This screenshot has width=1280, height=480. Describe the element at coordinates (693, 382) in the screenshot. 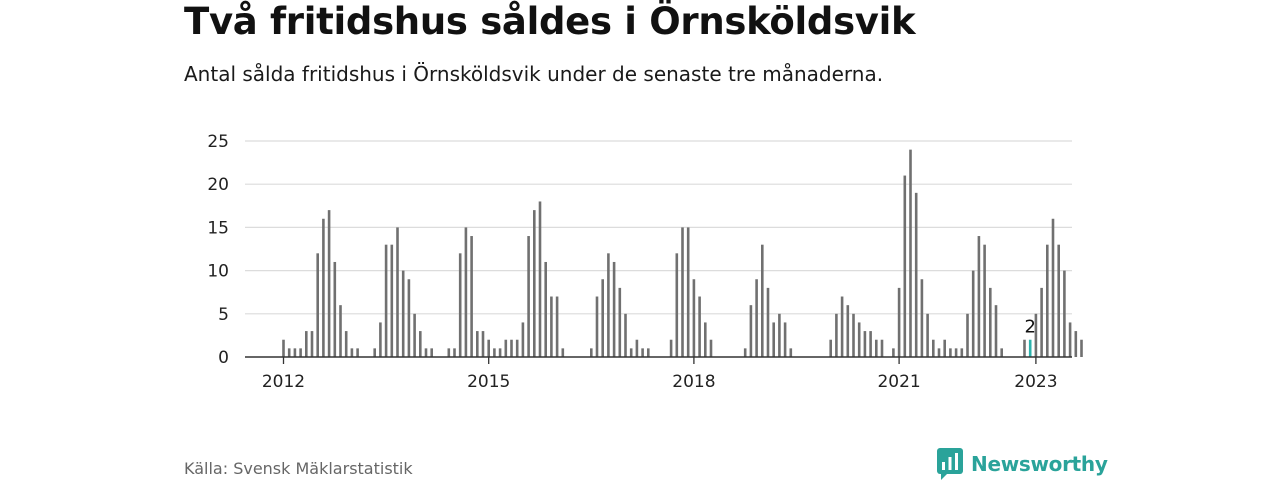

I see `x-tick-label: 2018` at that location.